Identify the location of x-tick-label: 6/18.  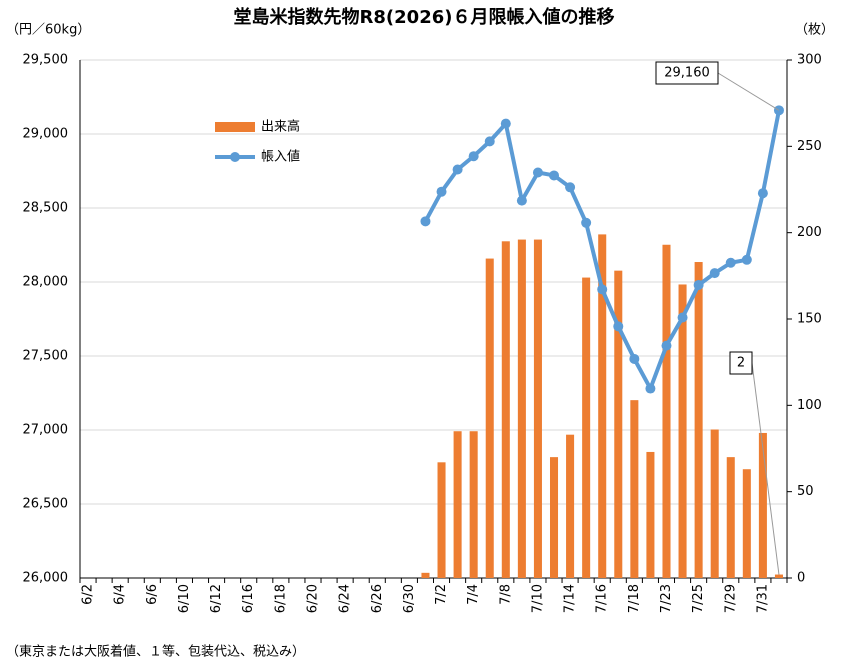
(280, 598).